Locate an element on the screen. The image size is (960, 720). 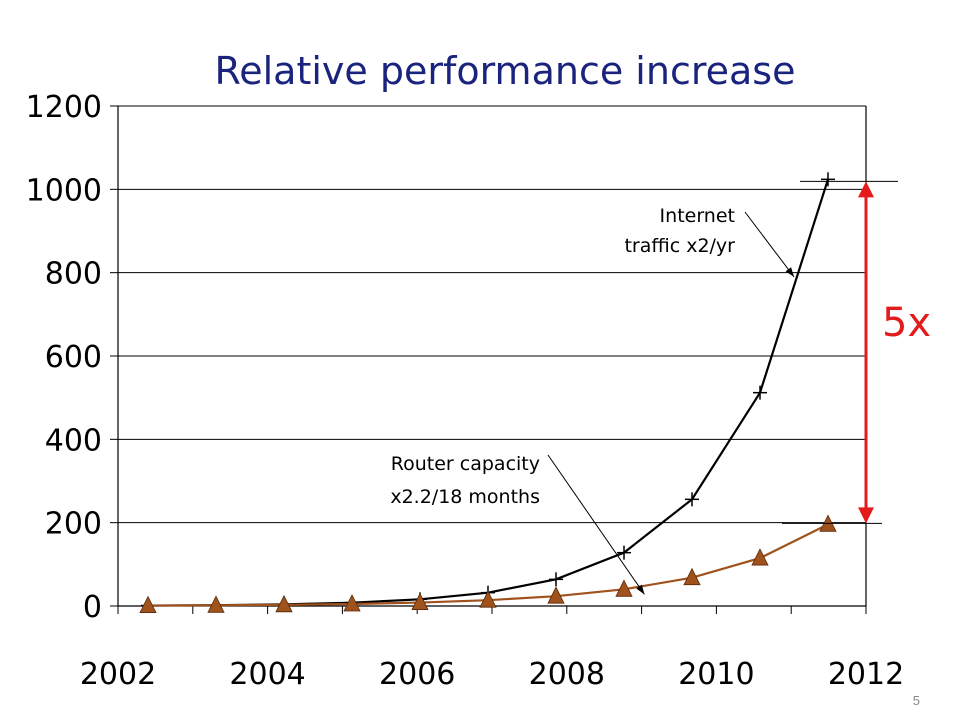
x-ticks: 2002 2004 2006 2008 2010 2012 is located at coordinates (492, 674).